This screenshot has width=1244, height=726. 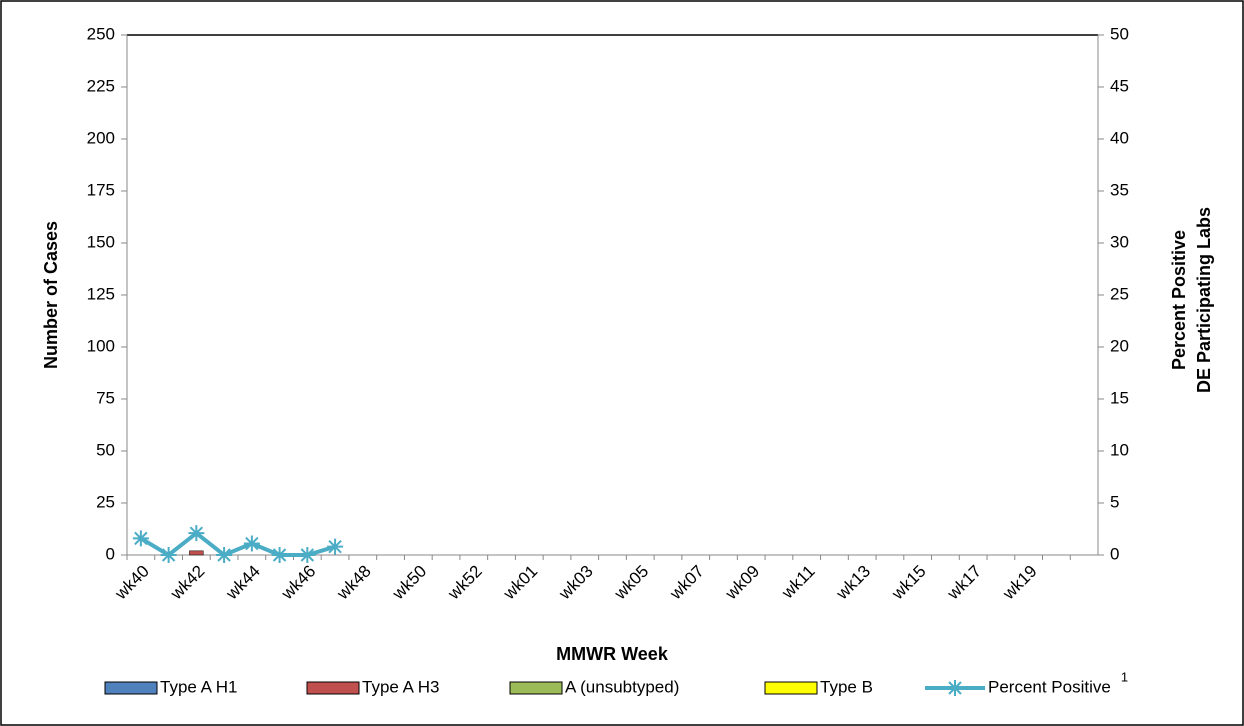 What do you see at coordinates (1119, 137) in the screenshot?
I see `y2-tick-label: 40` at bounding box center [1119, 137].